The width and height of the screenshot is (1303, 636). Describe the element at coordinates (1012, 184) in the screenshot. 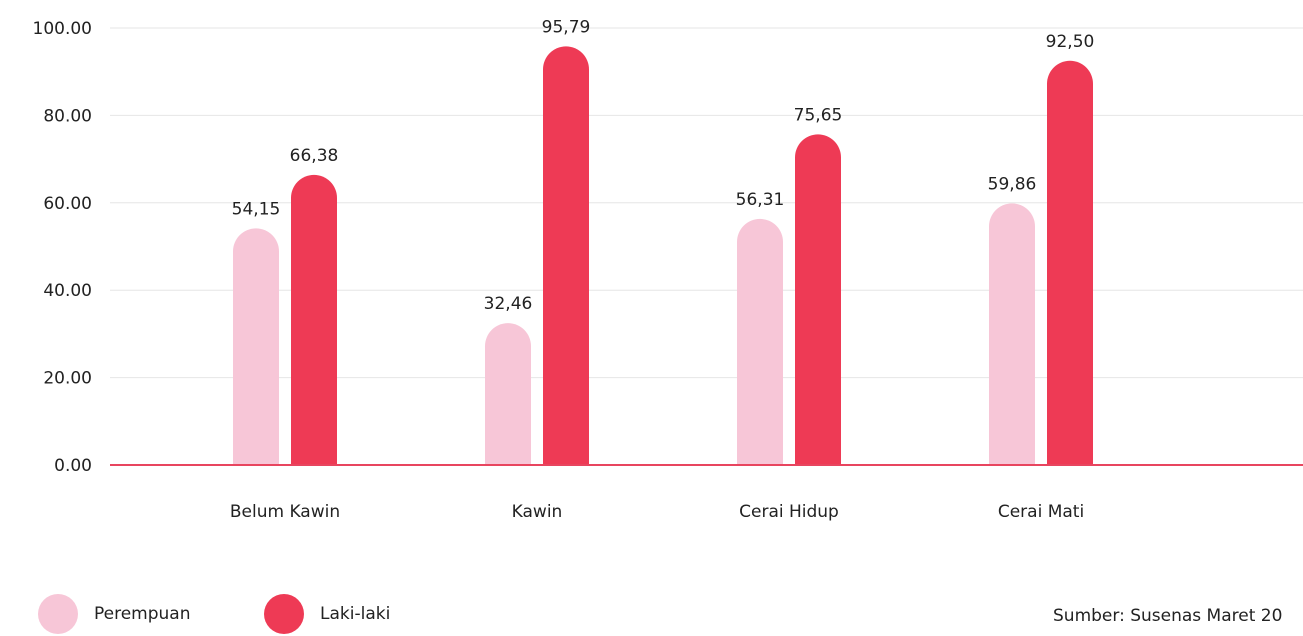

I see `data-label: 59,86` at that location.